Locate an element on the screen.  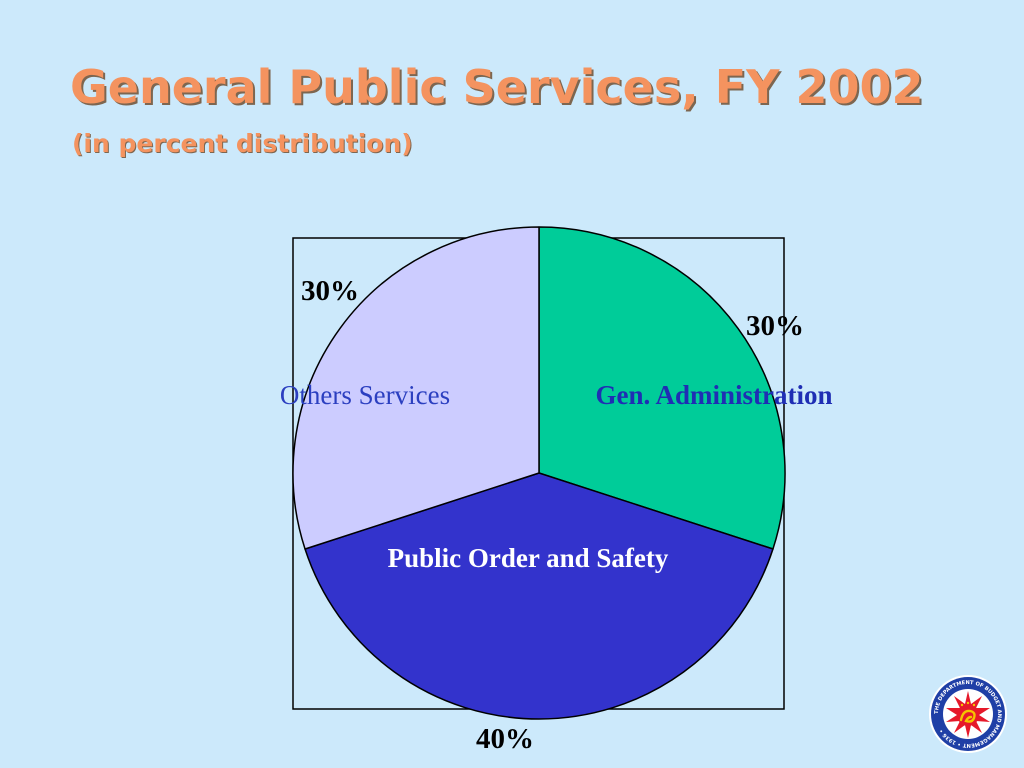
pie-slice-name-label: Public Order and Safety is located at coordinates (528, 558).